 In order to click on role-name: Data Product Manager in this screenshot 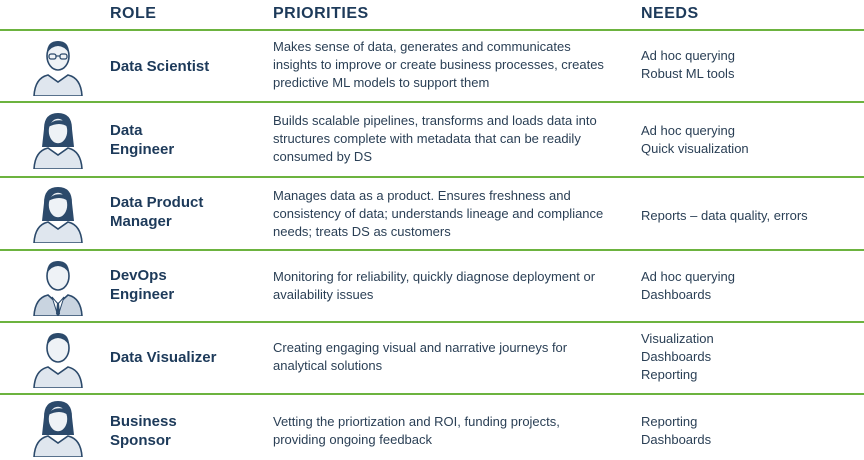, I will do `click(157, 212)`.